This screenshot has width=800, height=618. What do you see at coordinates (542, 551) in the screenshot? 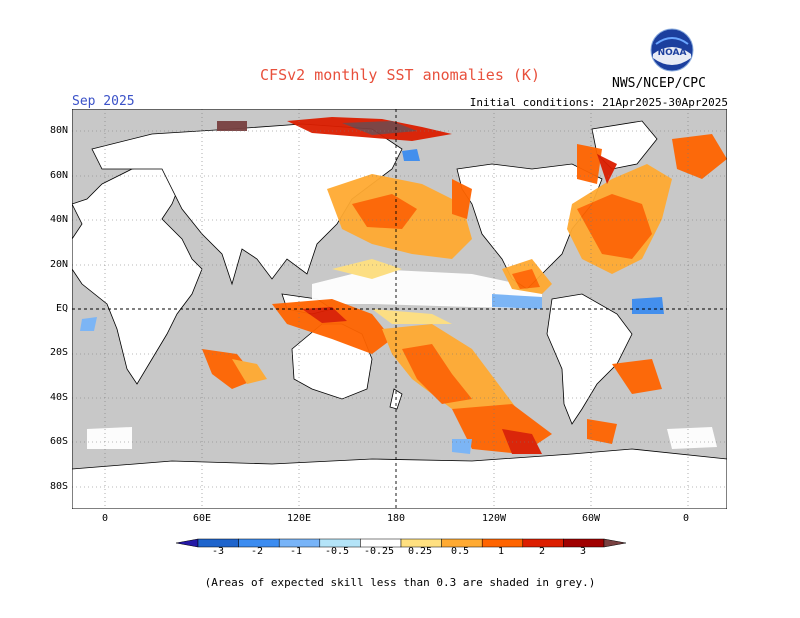
I see `colorbar-label: 2` at bounding box center [542, 551].